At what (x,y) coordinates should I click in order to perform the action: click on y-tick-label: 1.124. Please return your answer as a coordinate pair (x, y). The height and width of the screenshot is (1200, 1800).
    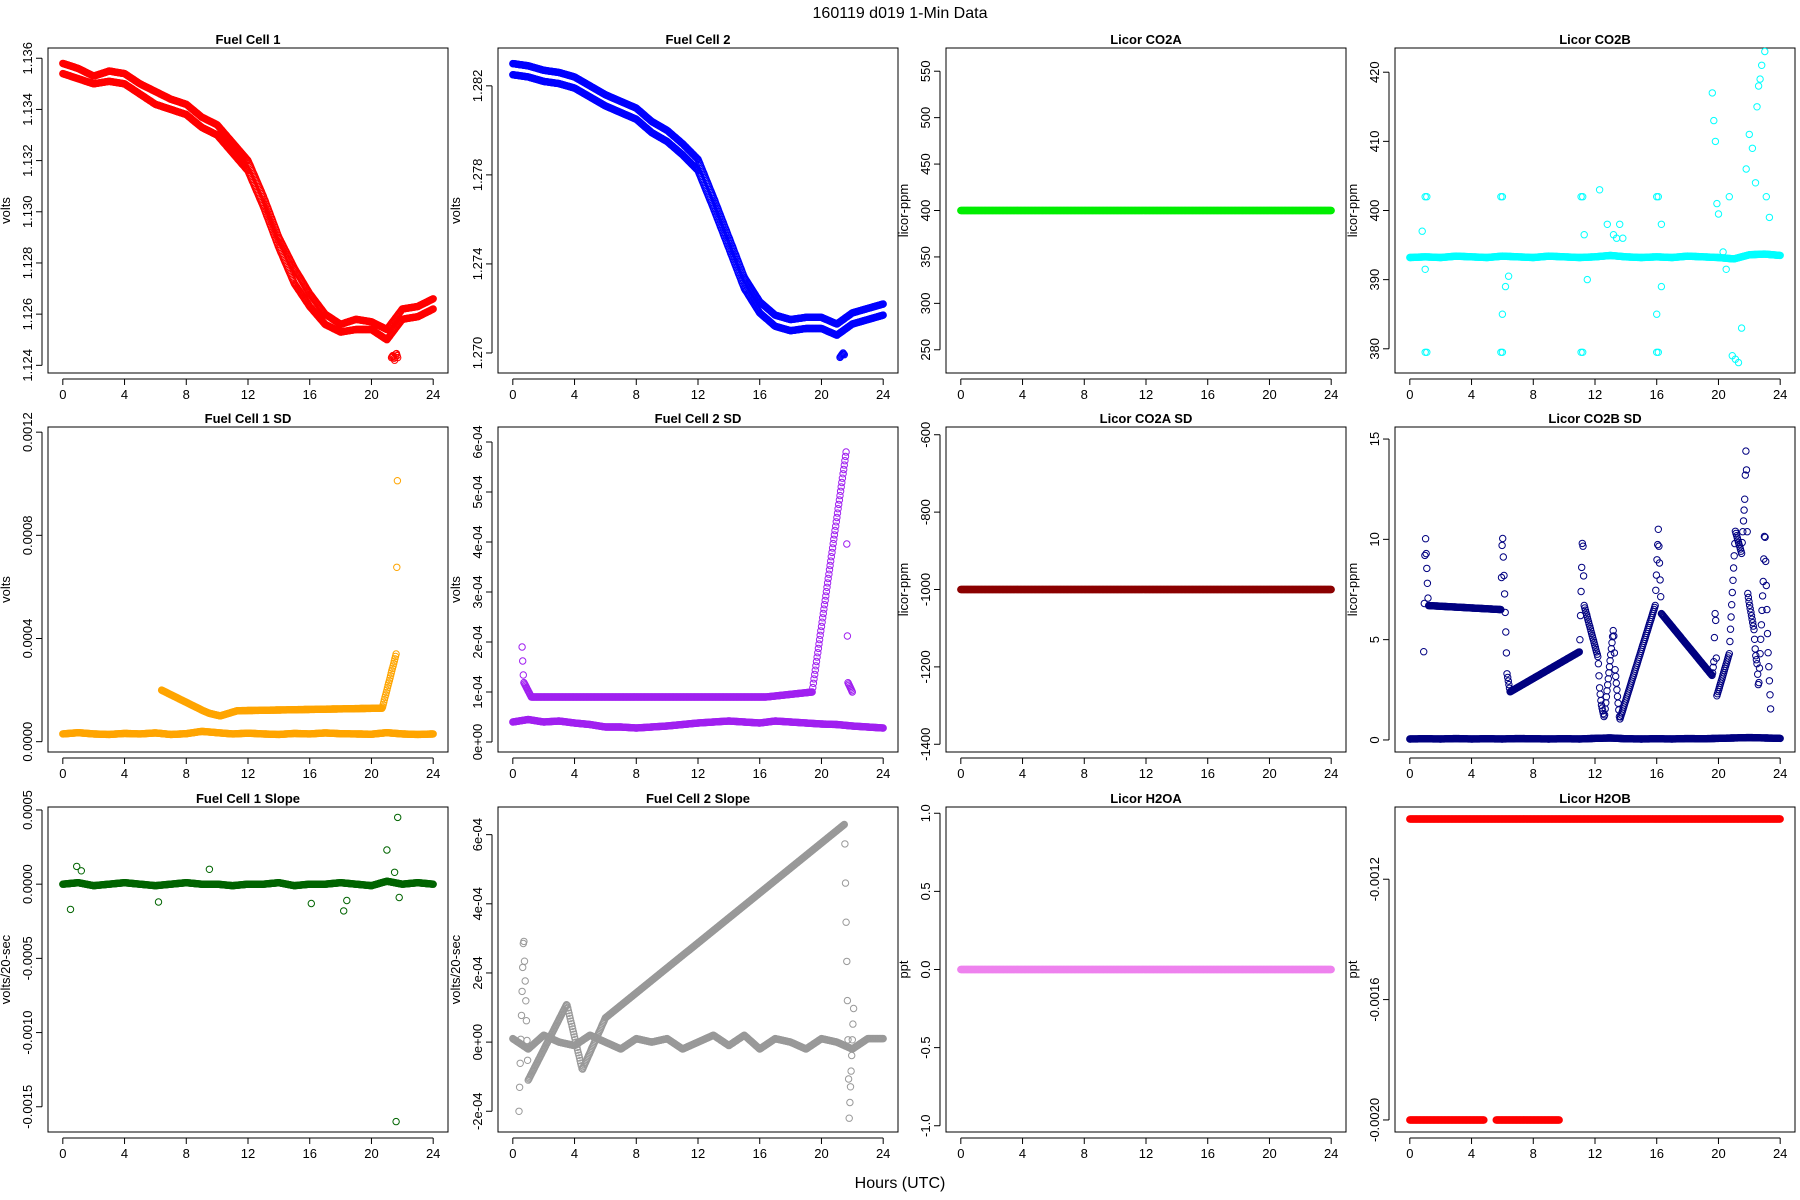
    Looking at the image, I should click on (27, 365).